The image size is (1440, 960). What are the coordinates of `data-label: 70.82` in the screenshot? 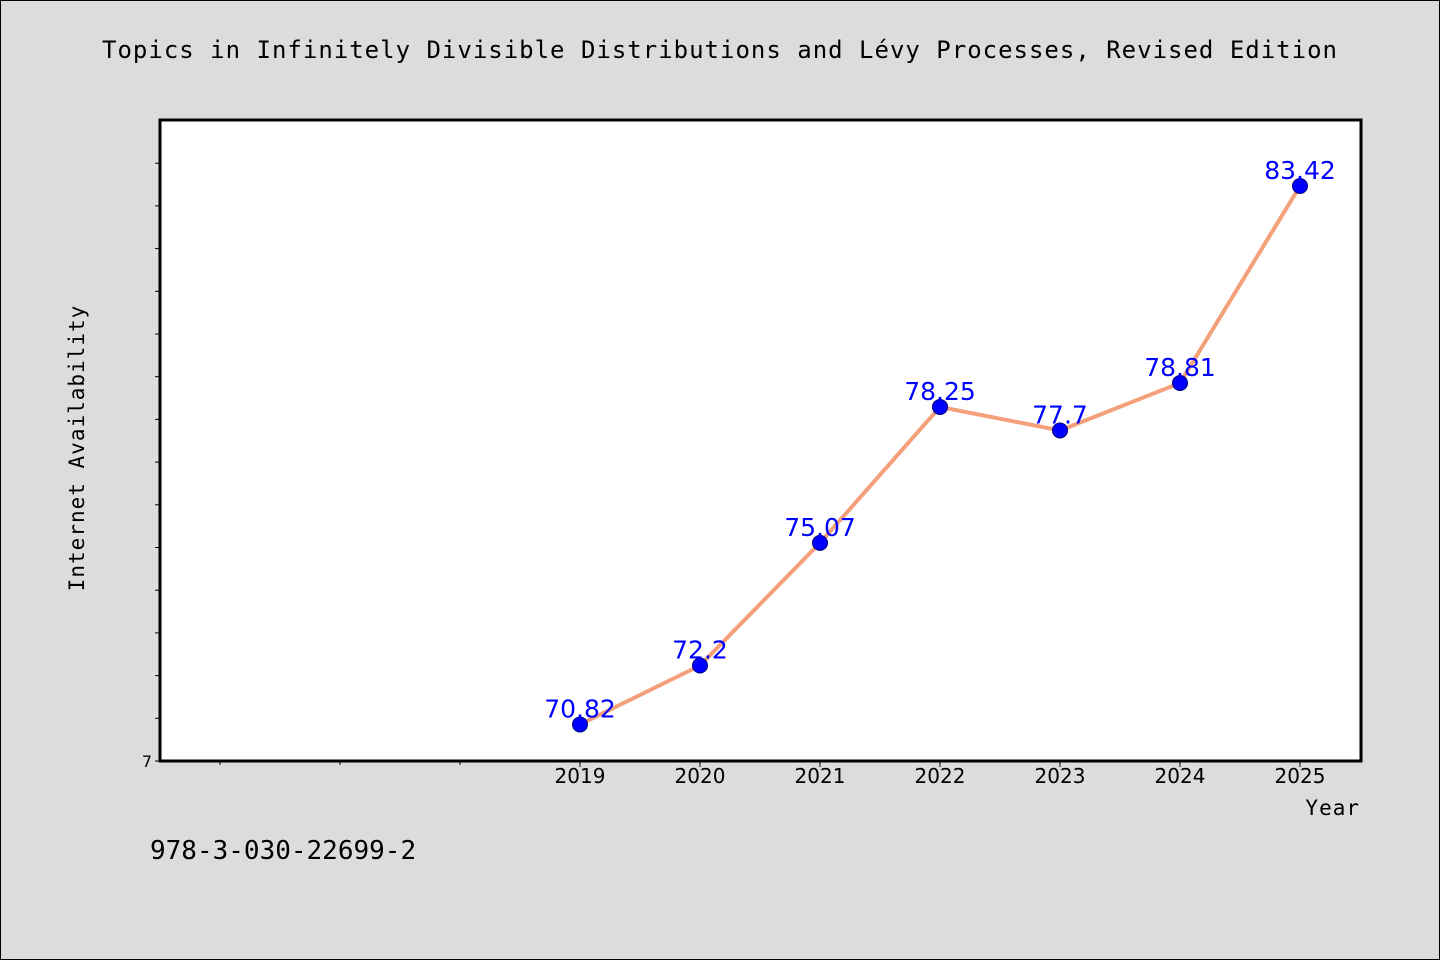 It's located at (580, 708).